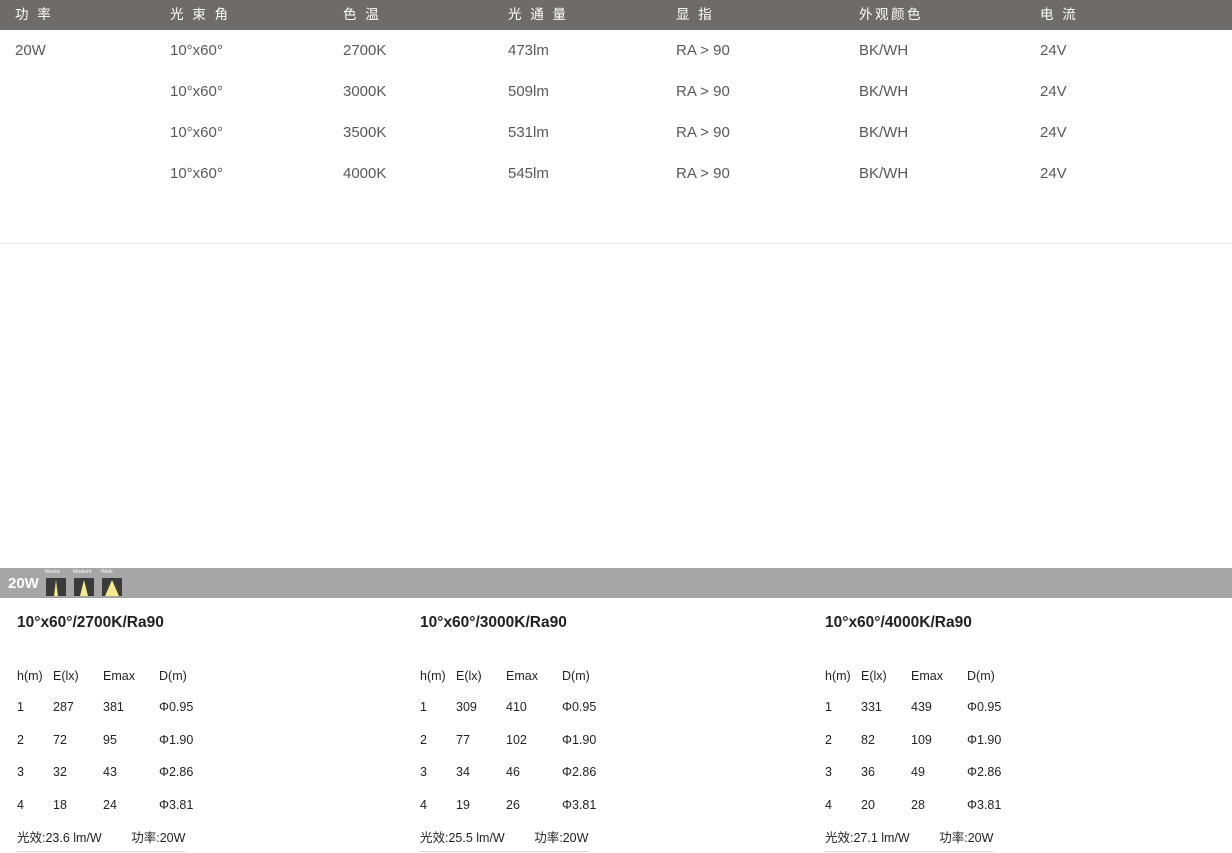 This screenshot has width=1232, height=853. I want to click on beam-option-medium: Medium, so click(83, 583).